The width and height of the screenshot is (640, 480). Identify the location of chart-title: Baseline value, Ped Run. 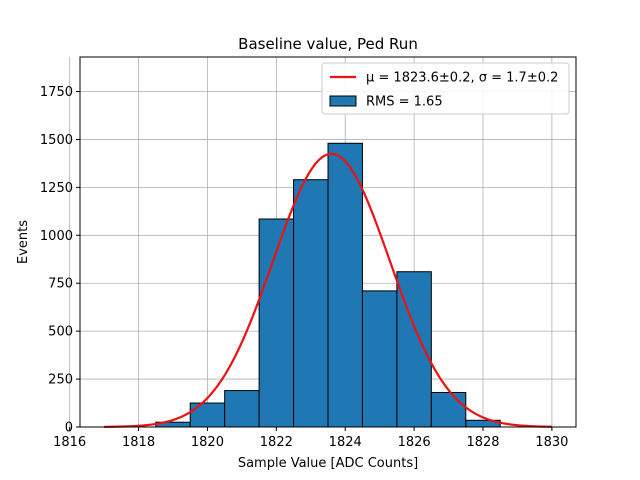
(328, 44).